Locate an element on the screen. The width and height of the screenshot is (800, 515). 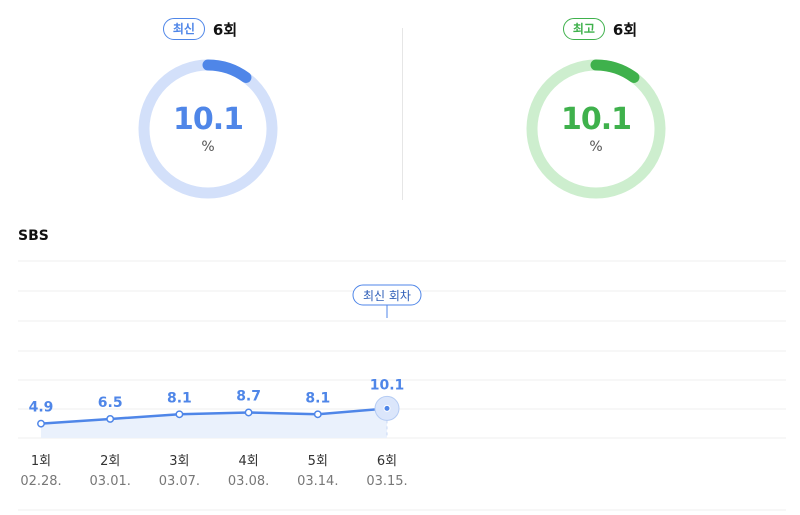
value-label: 6.5 is located at coordinates (110, 403).